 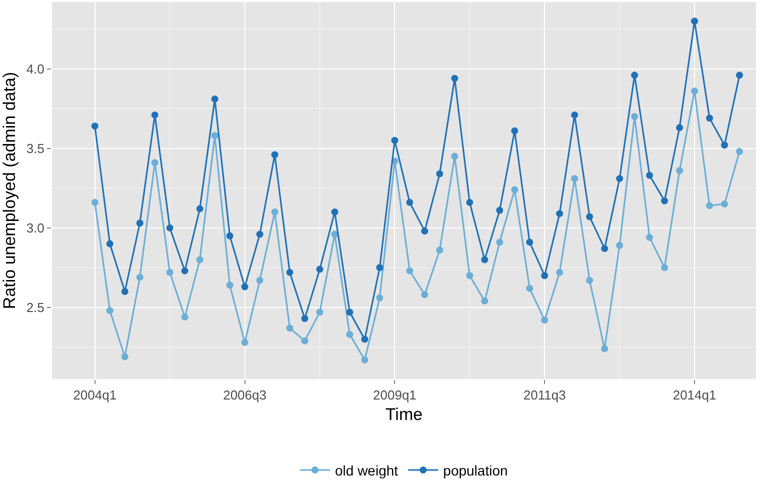 What do you see at coordinates (35, 148) in the screenshot?
I see `y-tick-label: 3.5` at bounding box center [35, 148].